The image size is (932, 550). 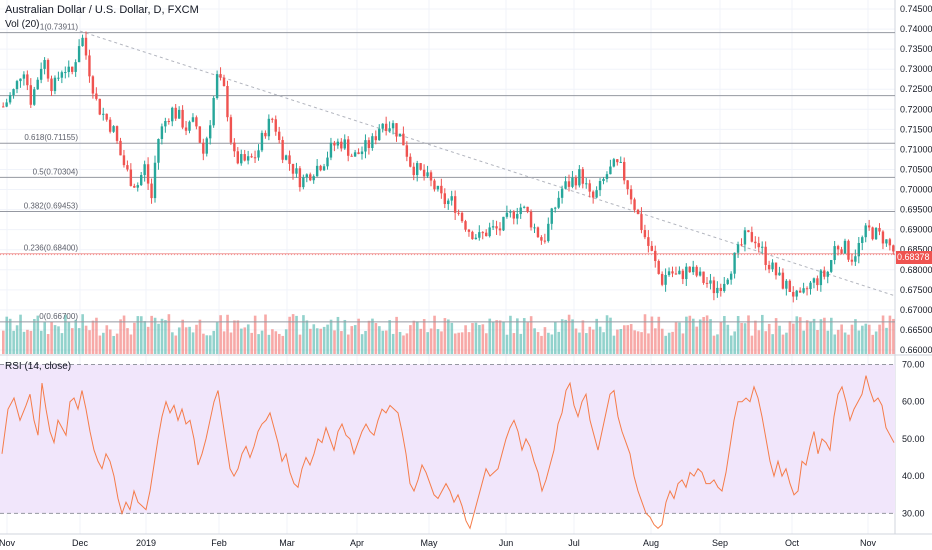 I want to click on rsi-tick-label: 40.00, so click(x=913, y=476).